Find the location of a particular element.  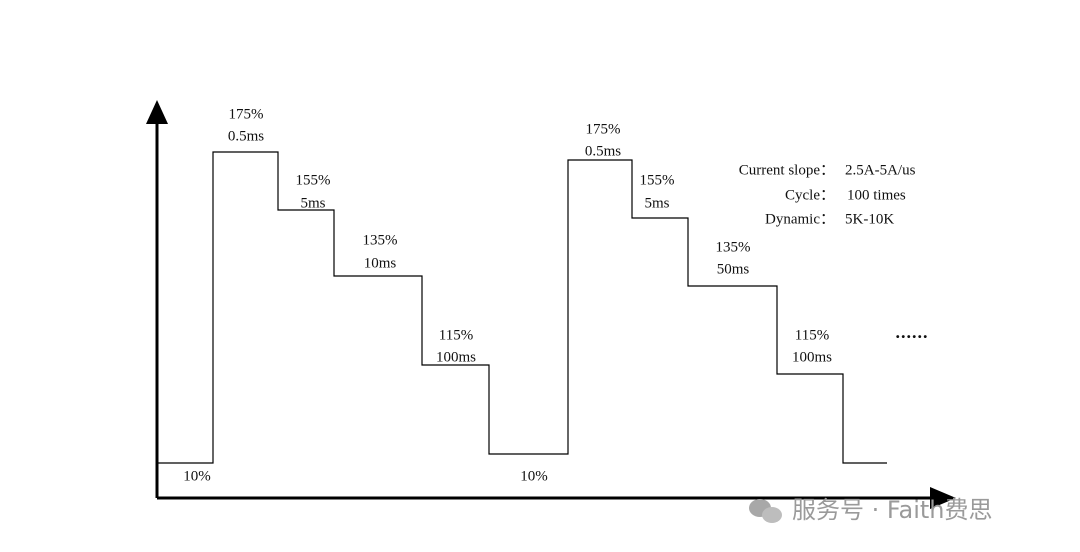

duration-label: 50ms is located at coordinates (733, 269).